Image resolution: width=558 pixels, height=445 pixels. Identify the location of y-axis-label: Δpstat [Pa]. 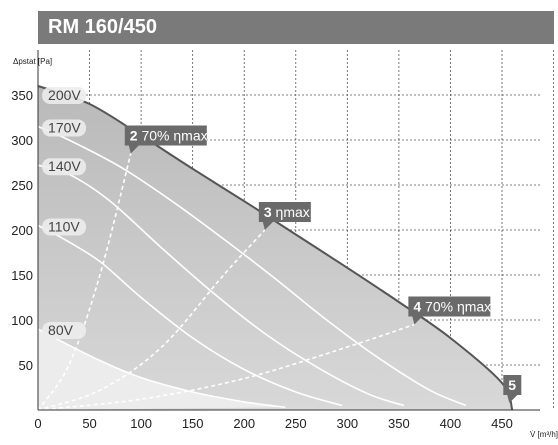
(32, 61).